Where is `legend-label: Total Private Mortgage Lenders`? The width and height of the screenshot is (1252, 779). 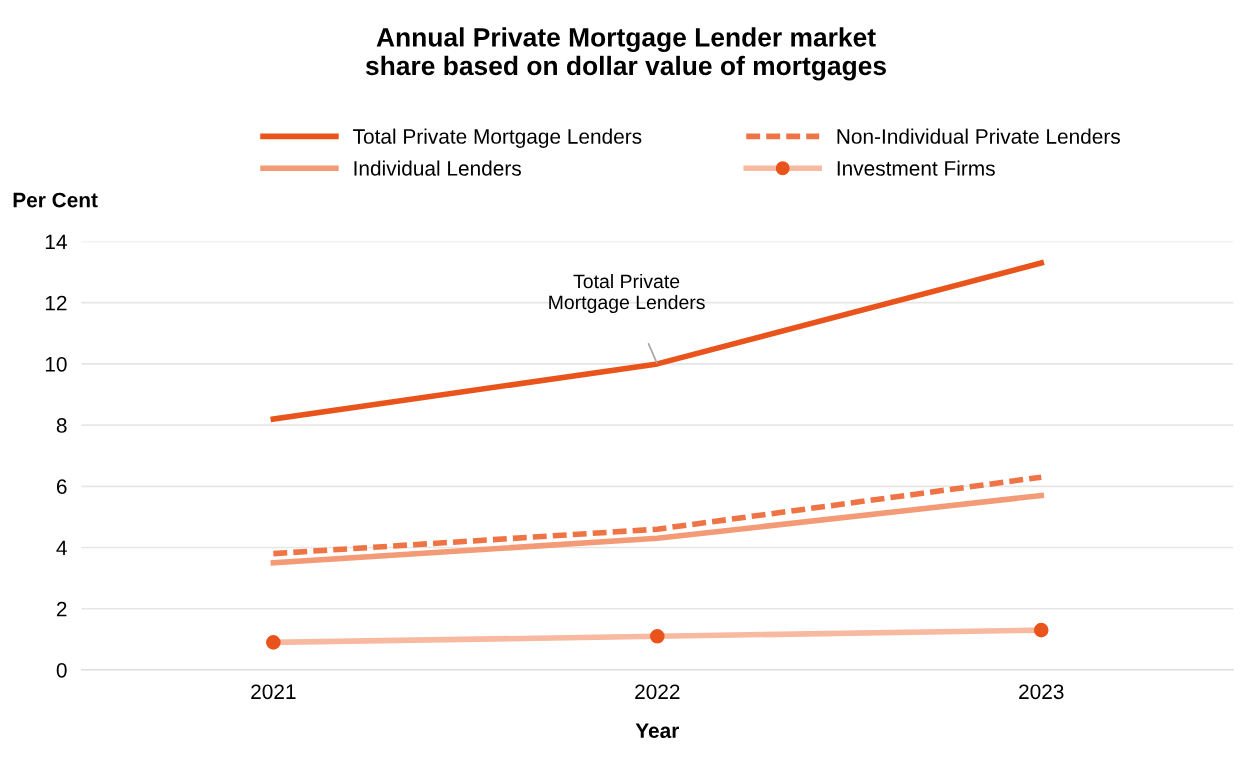 legend-label: Total Private Mortgage Lenders is located at coordinates (497, 138).